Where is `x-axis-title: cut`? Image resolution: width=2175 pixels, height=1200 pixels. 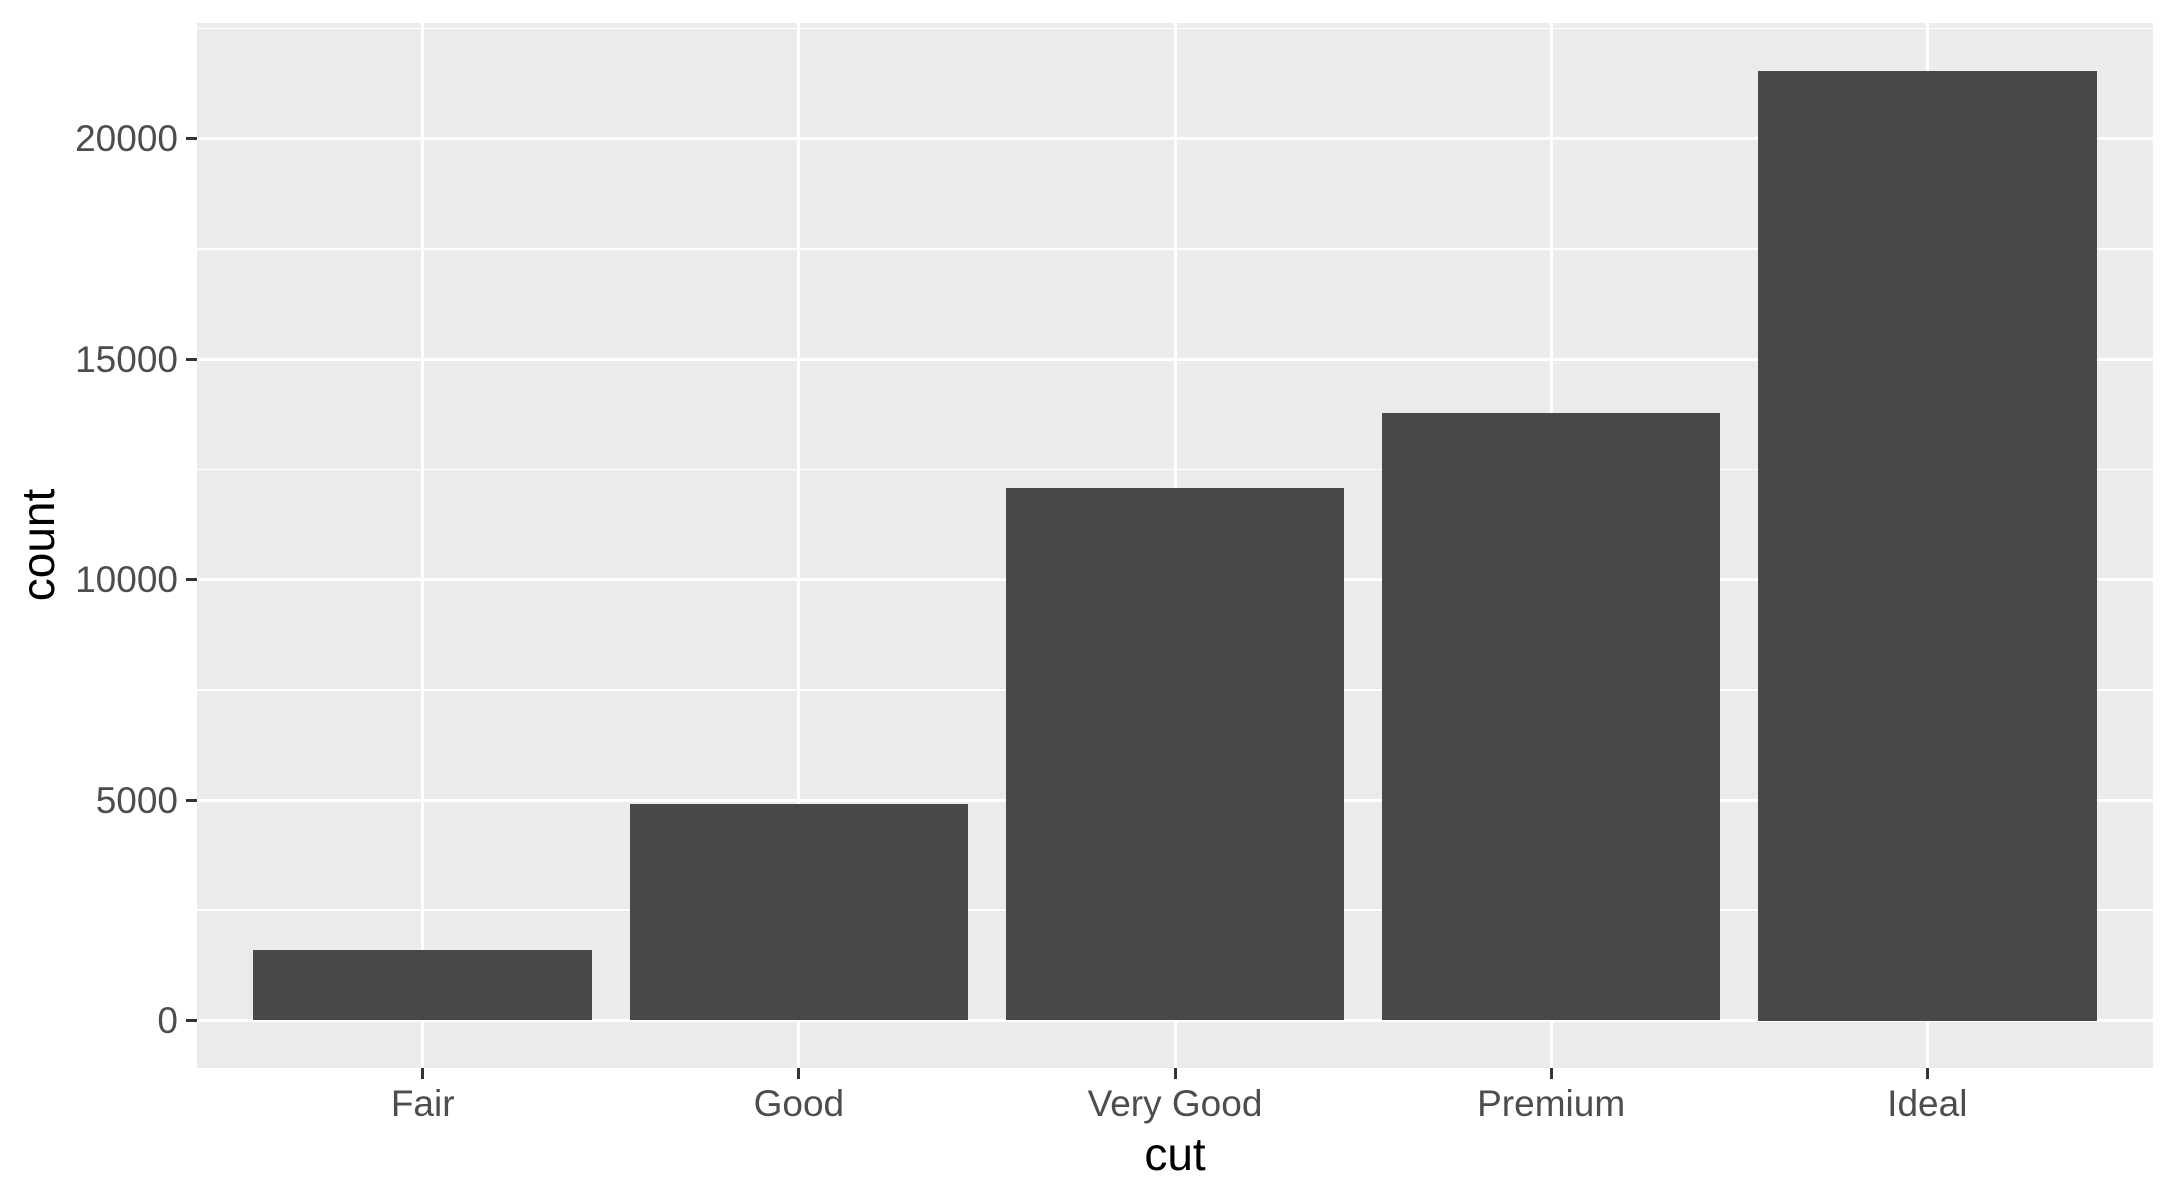
x-axis-title: cut is located at coordinates (1175, 1154).